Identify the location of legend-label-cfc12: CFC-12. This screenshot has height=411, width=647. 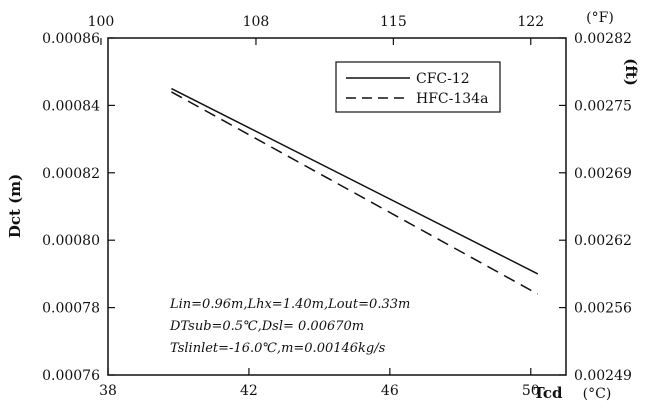
(443, 79).